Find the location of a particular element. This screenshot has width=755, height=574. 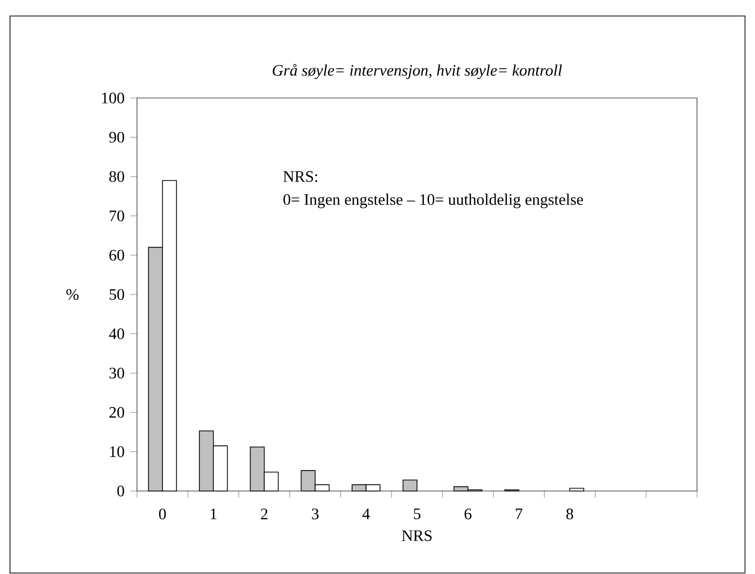

x-tick-label: 1 is located at coordinates (213, 514).